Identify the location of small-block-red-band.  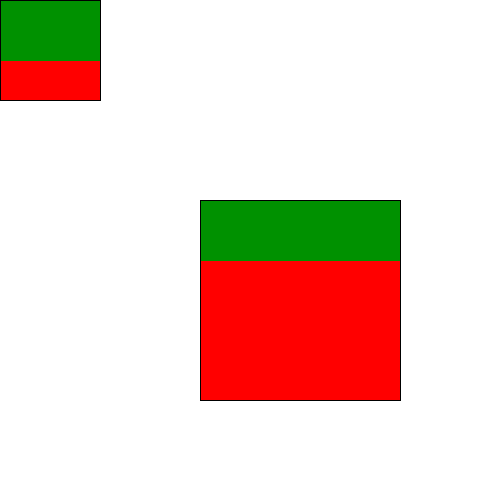
(50, 80).